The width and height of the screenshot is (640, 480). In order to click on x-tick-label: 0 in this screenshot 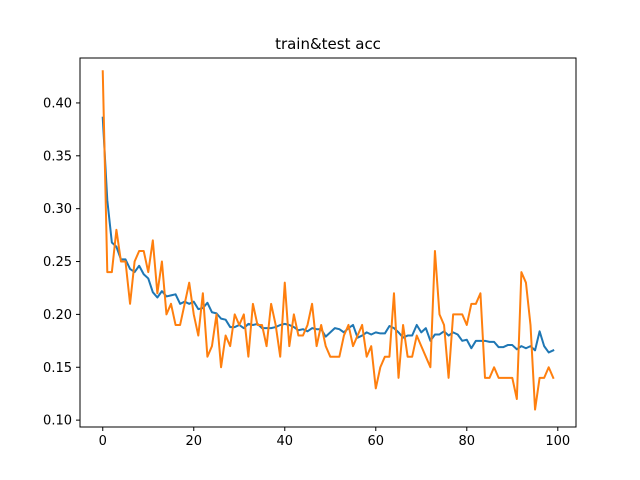, I will do `click(103, 441)`.